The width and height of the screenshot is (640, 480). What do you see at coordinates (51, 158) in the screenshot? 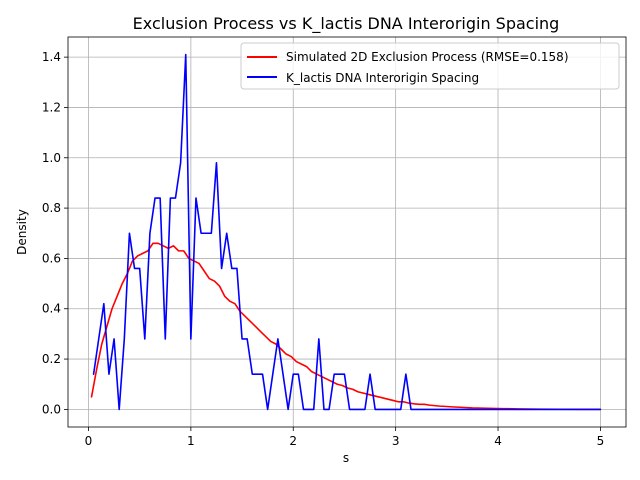
I see `y-tick-label: 1.0` at bounding box center [51, 158].